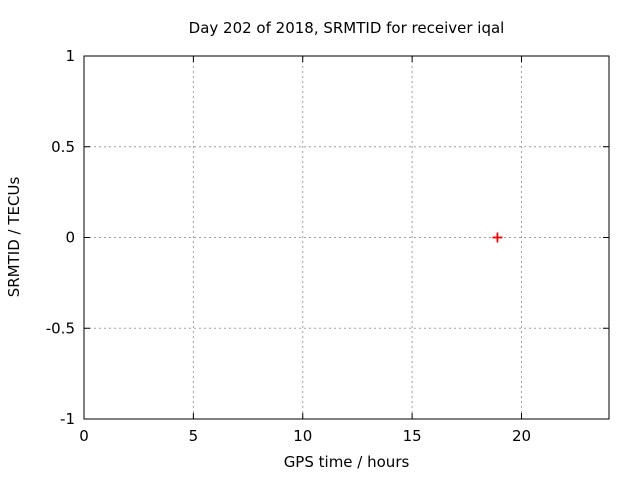 Image resolution: width=640 pixels, height=480 pixels. Describe the element at coordinates (346, 462) in the screenshot. I see `x-axis-label: GPS time / hours` at that location.